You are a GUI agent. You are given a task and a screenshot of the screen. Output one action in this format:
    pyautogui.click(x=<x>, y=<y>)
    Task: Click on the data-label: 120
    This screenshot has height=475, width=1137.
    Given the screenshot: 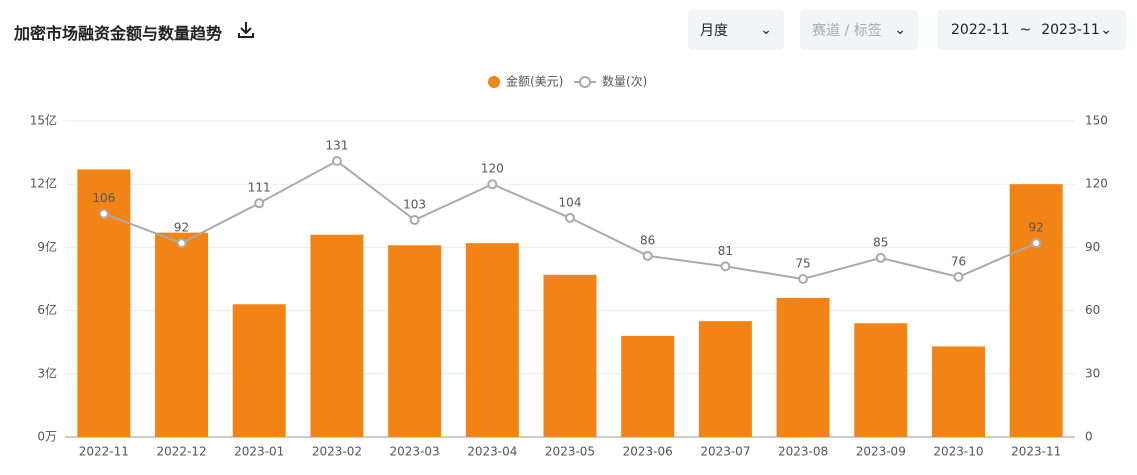 What is the action you would take?
    pyautogui.click(x=492, y=169)
    